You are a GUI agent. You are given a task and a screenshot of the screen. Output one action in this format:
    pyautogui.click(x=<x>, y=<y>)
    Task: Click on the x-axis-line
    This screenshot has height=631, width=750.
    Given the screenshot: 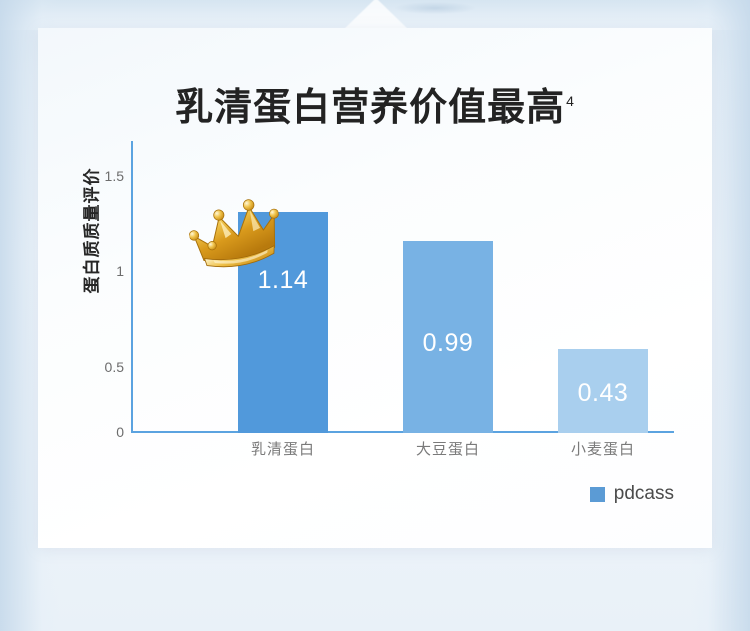 What is the action you would take?
    pyautogui.click(x=402, y=432)
    